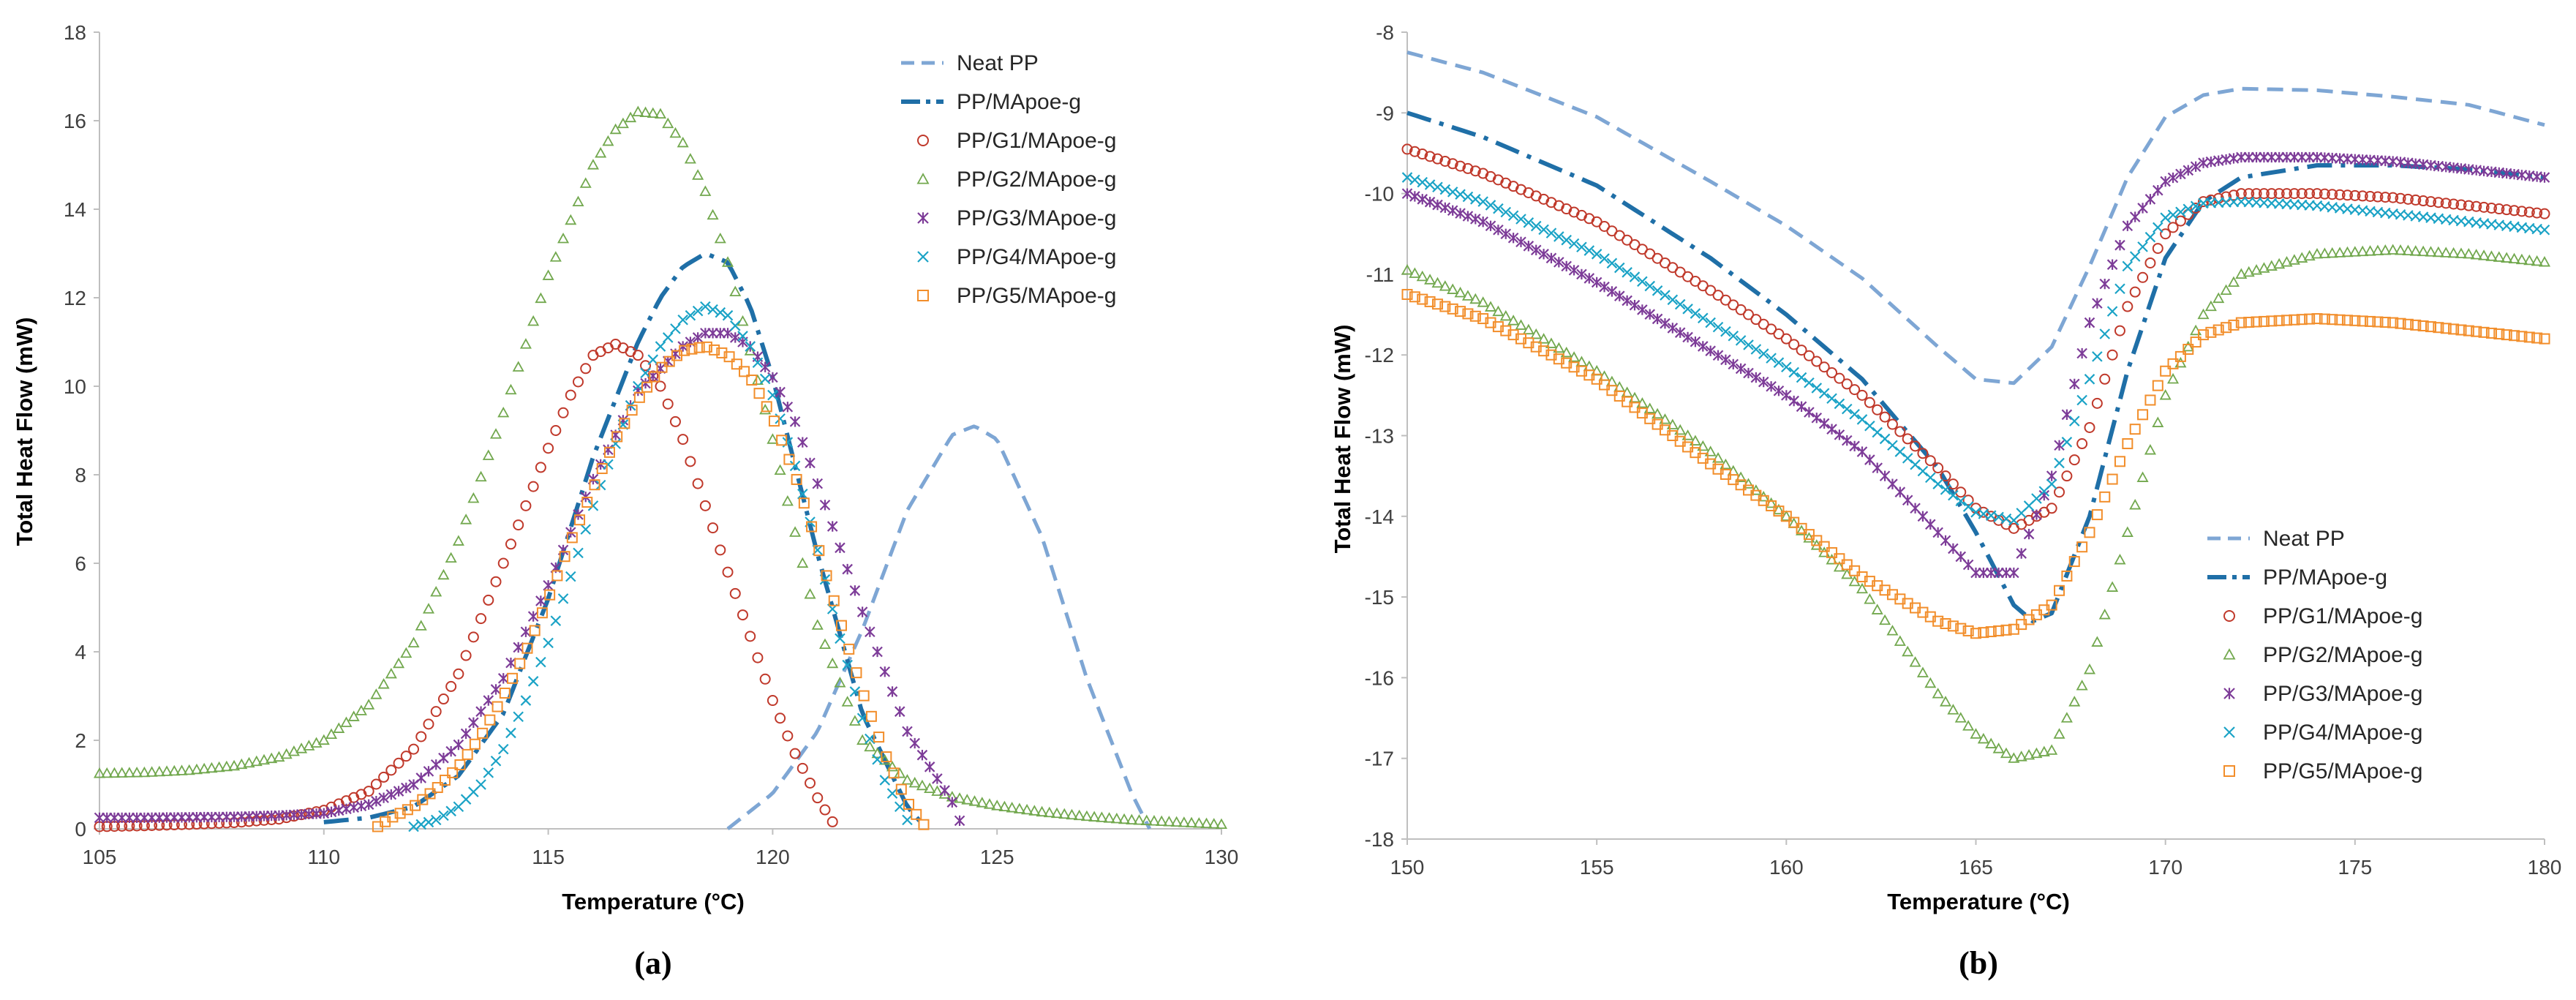 Image resolution: width=2576 pixels, height=1000 pixels. Describe the element at coordinates (653, 902) in the screenshot. I see `panel-a-x-axis-label: Temperature (°C)` at that location.